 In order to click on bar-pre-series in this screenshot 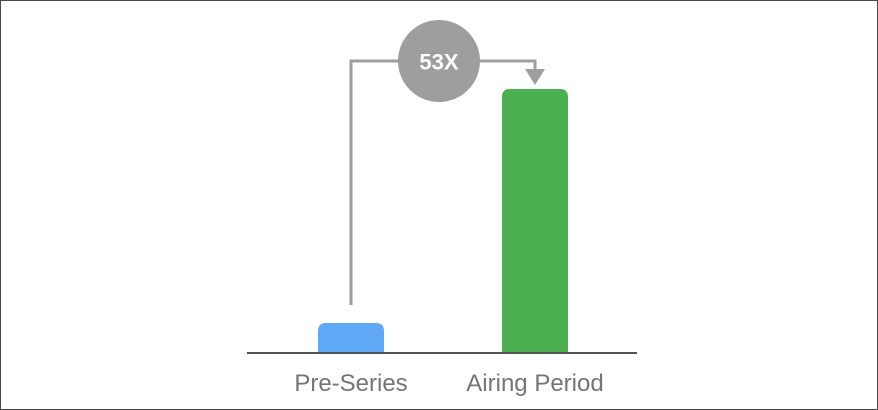, I will do `click(351, 338)`.